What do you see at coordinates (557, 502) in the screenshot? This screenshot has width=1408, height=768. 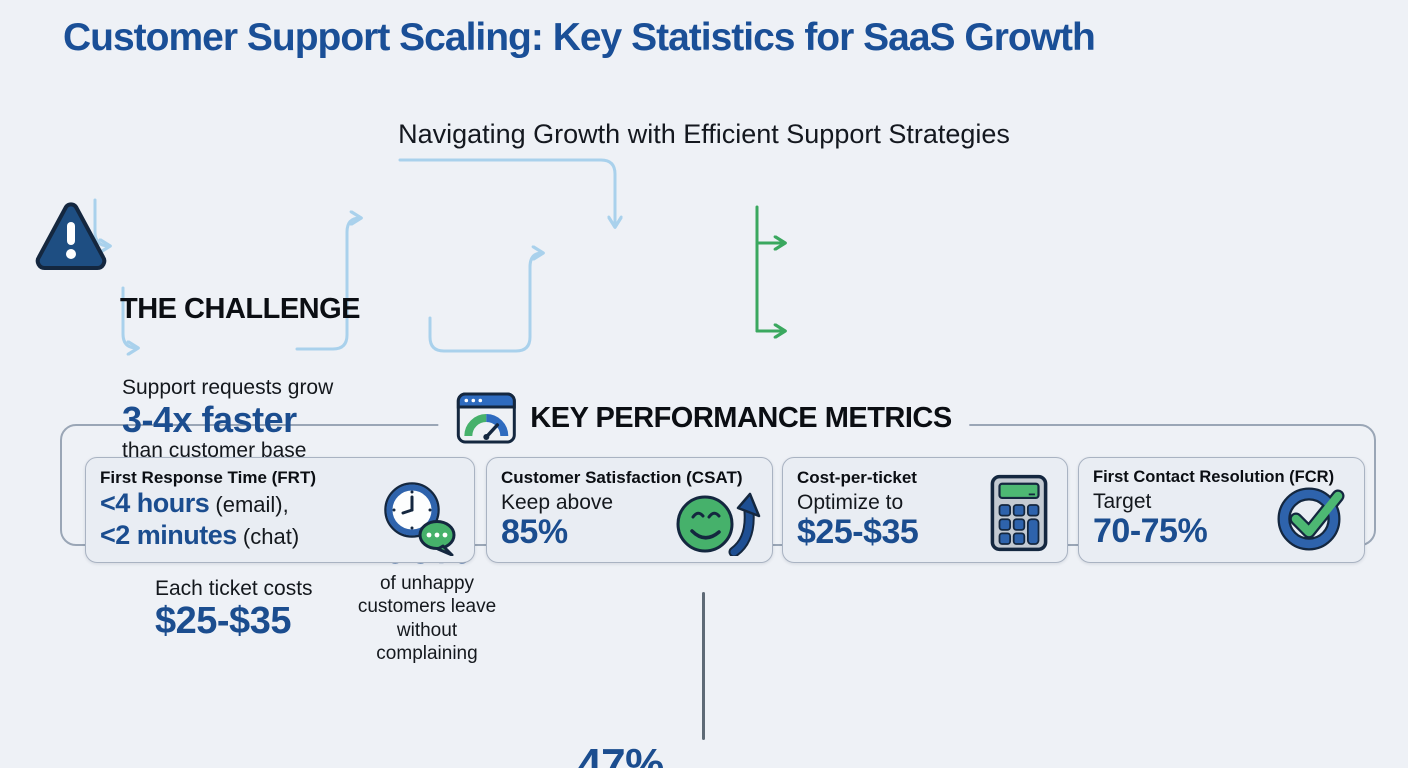 I see `card-intro: Keep above` at bounding box center [557, 502].